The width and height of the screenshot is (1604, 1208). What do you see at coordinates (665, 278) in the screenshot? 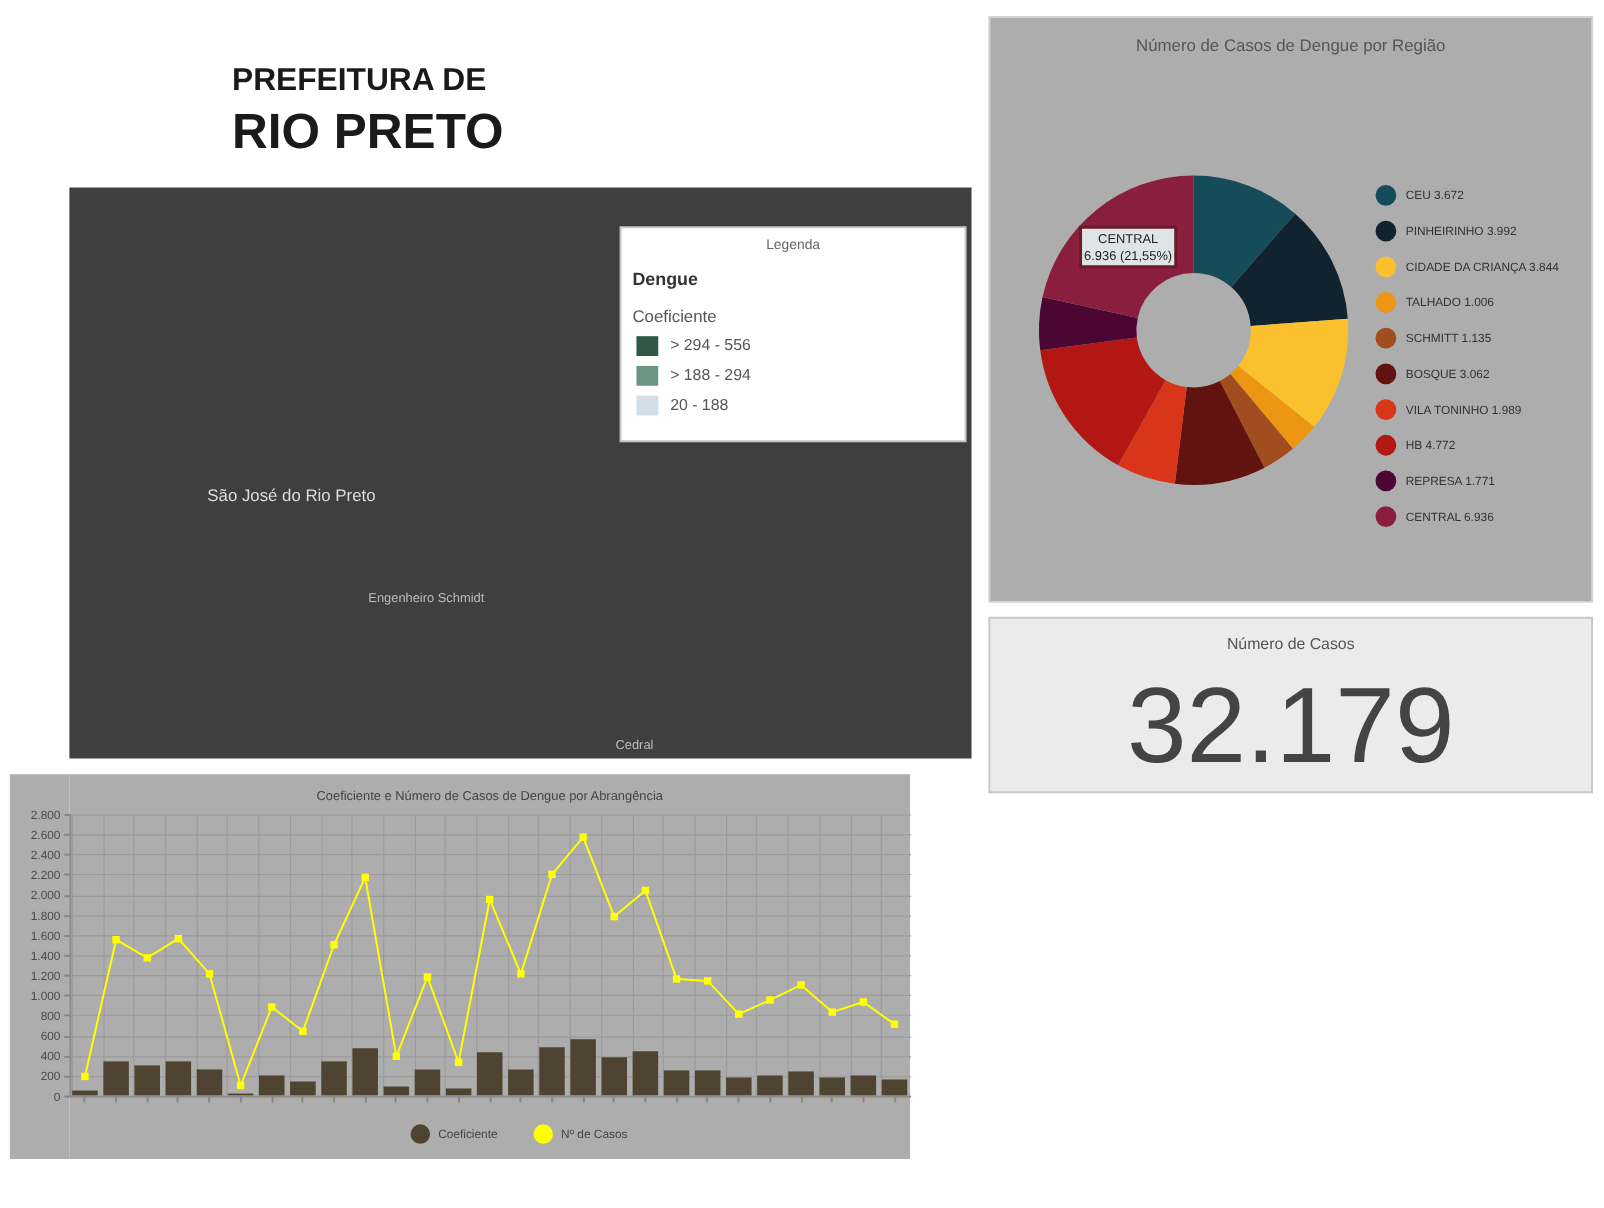
I see `text: Dengue` at bounding box center [665, 278].